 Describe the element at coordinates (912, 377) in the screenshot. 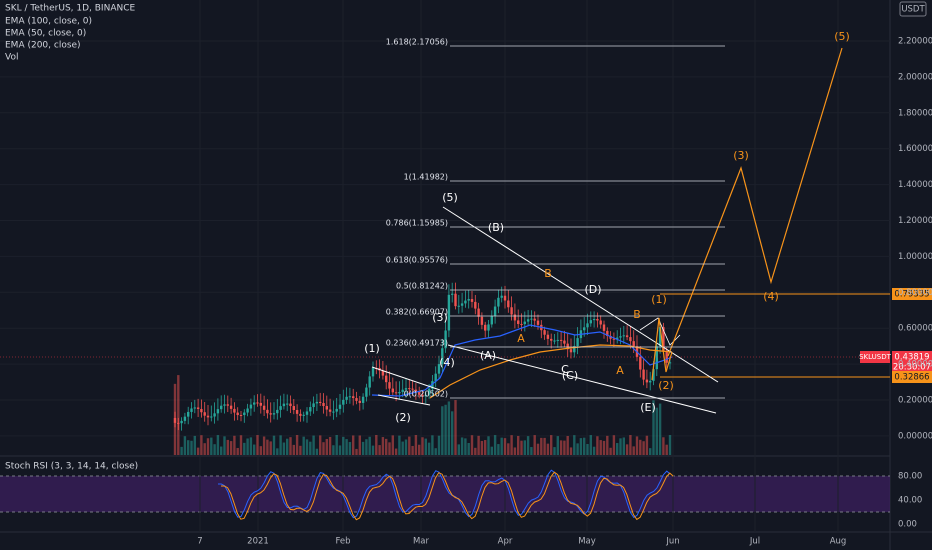

I see `support-tag` at that location.